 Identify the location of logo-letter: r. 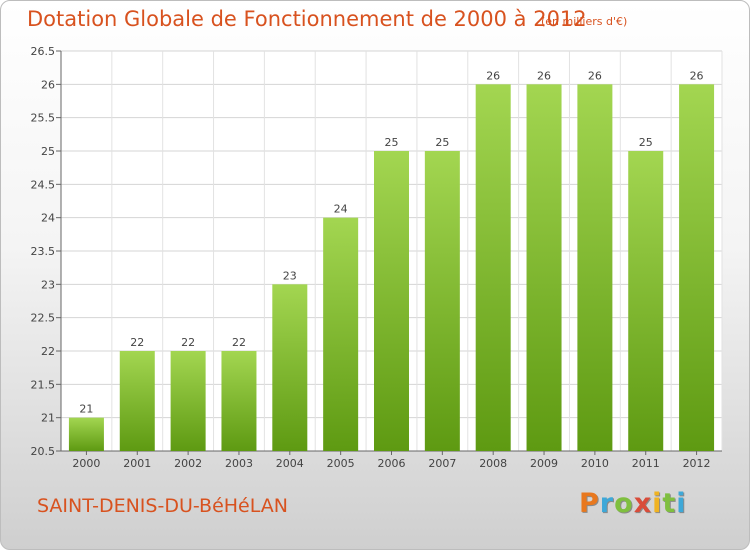
(607, 503).